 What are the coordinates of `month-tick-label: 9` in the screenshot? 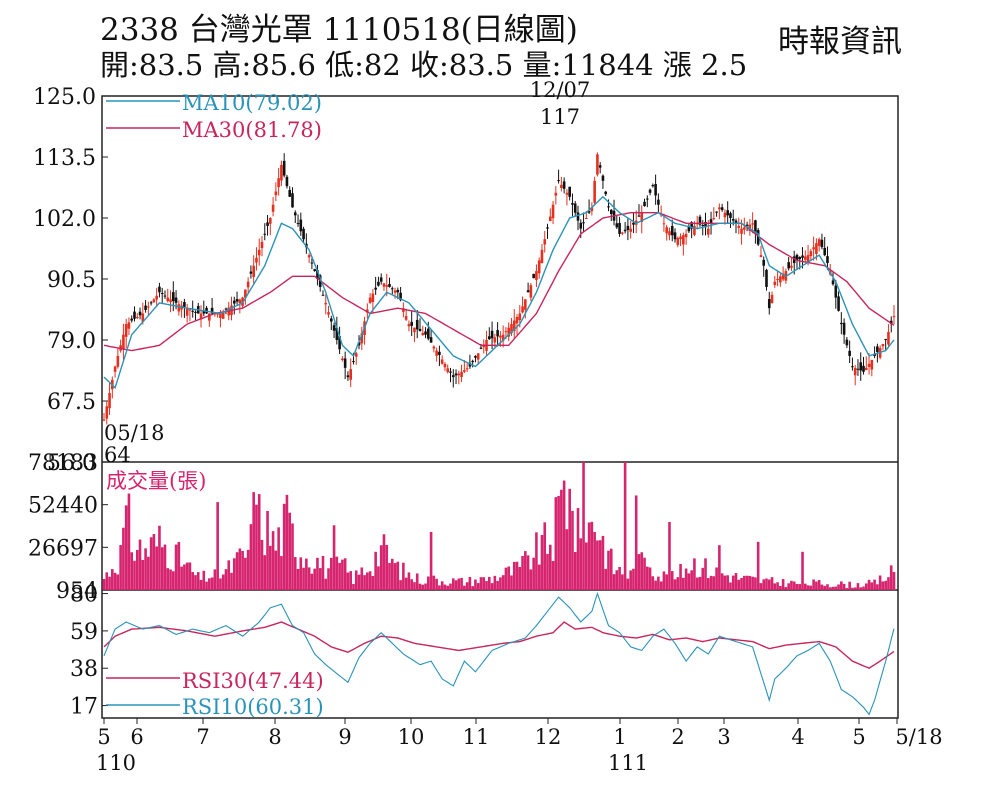 It's located at (344, 737).